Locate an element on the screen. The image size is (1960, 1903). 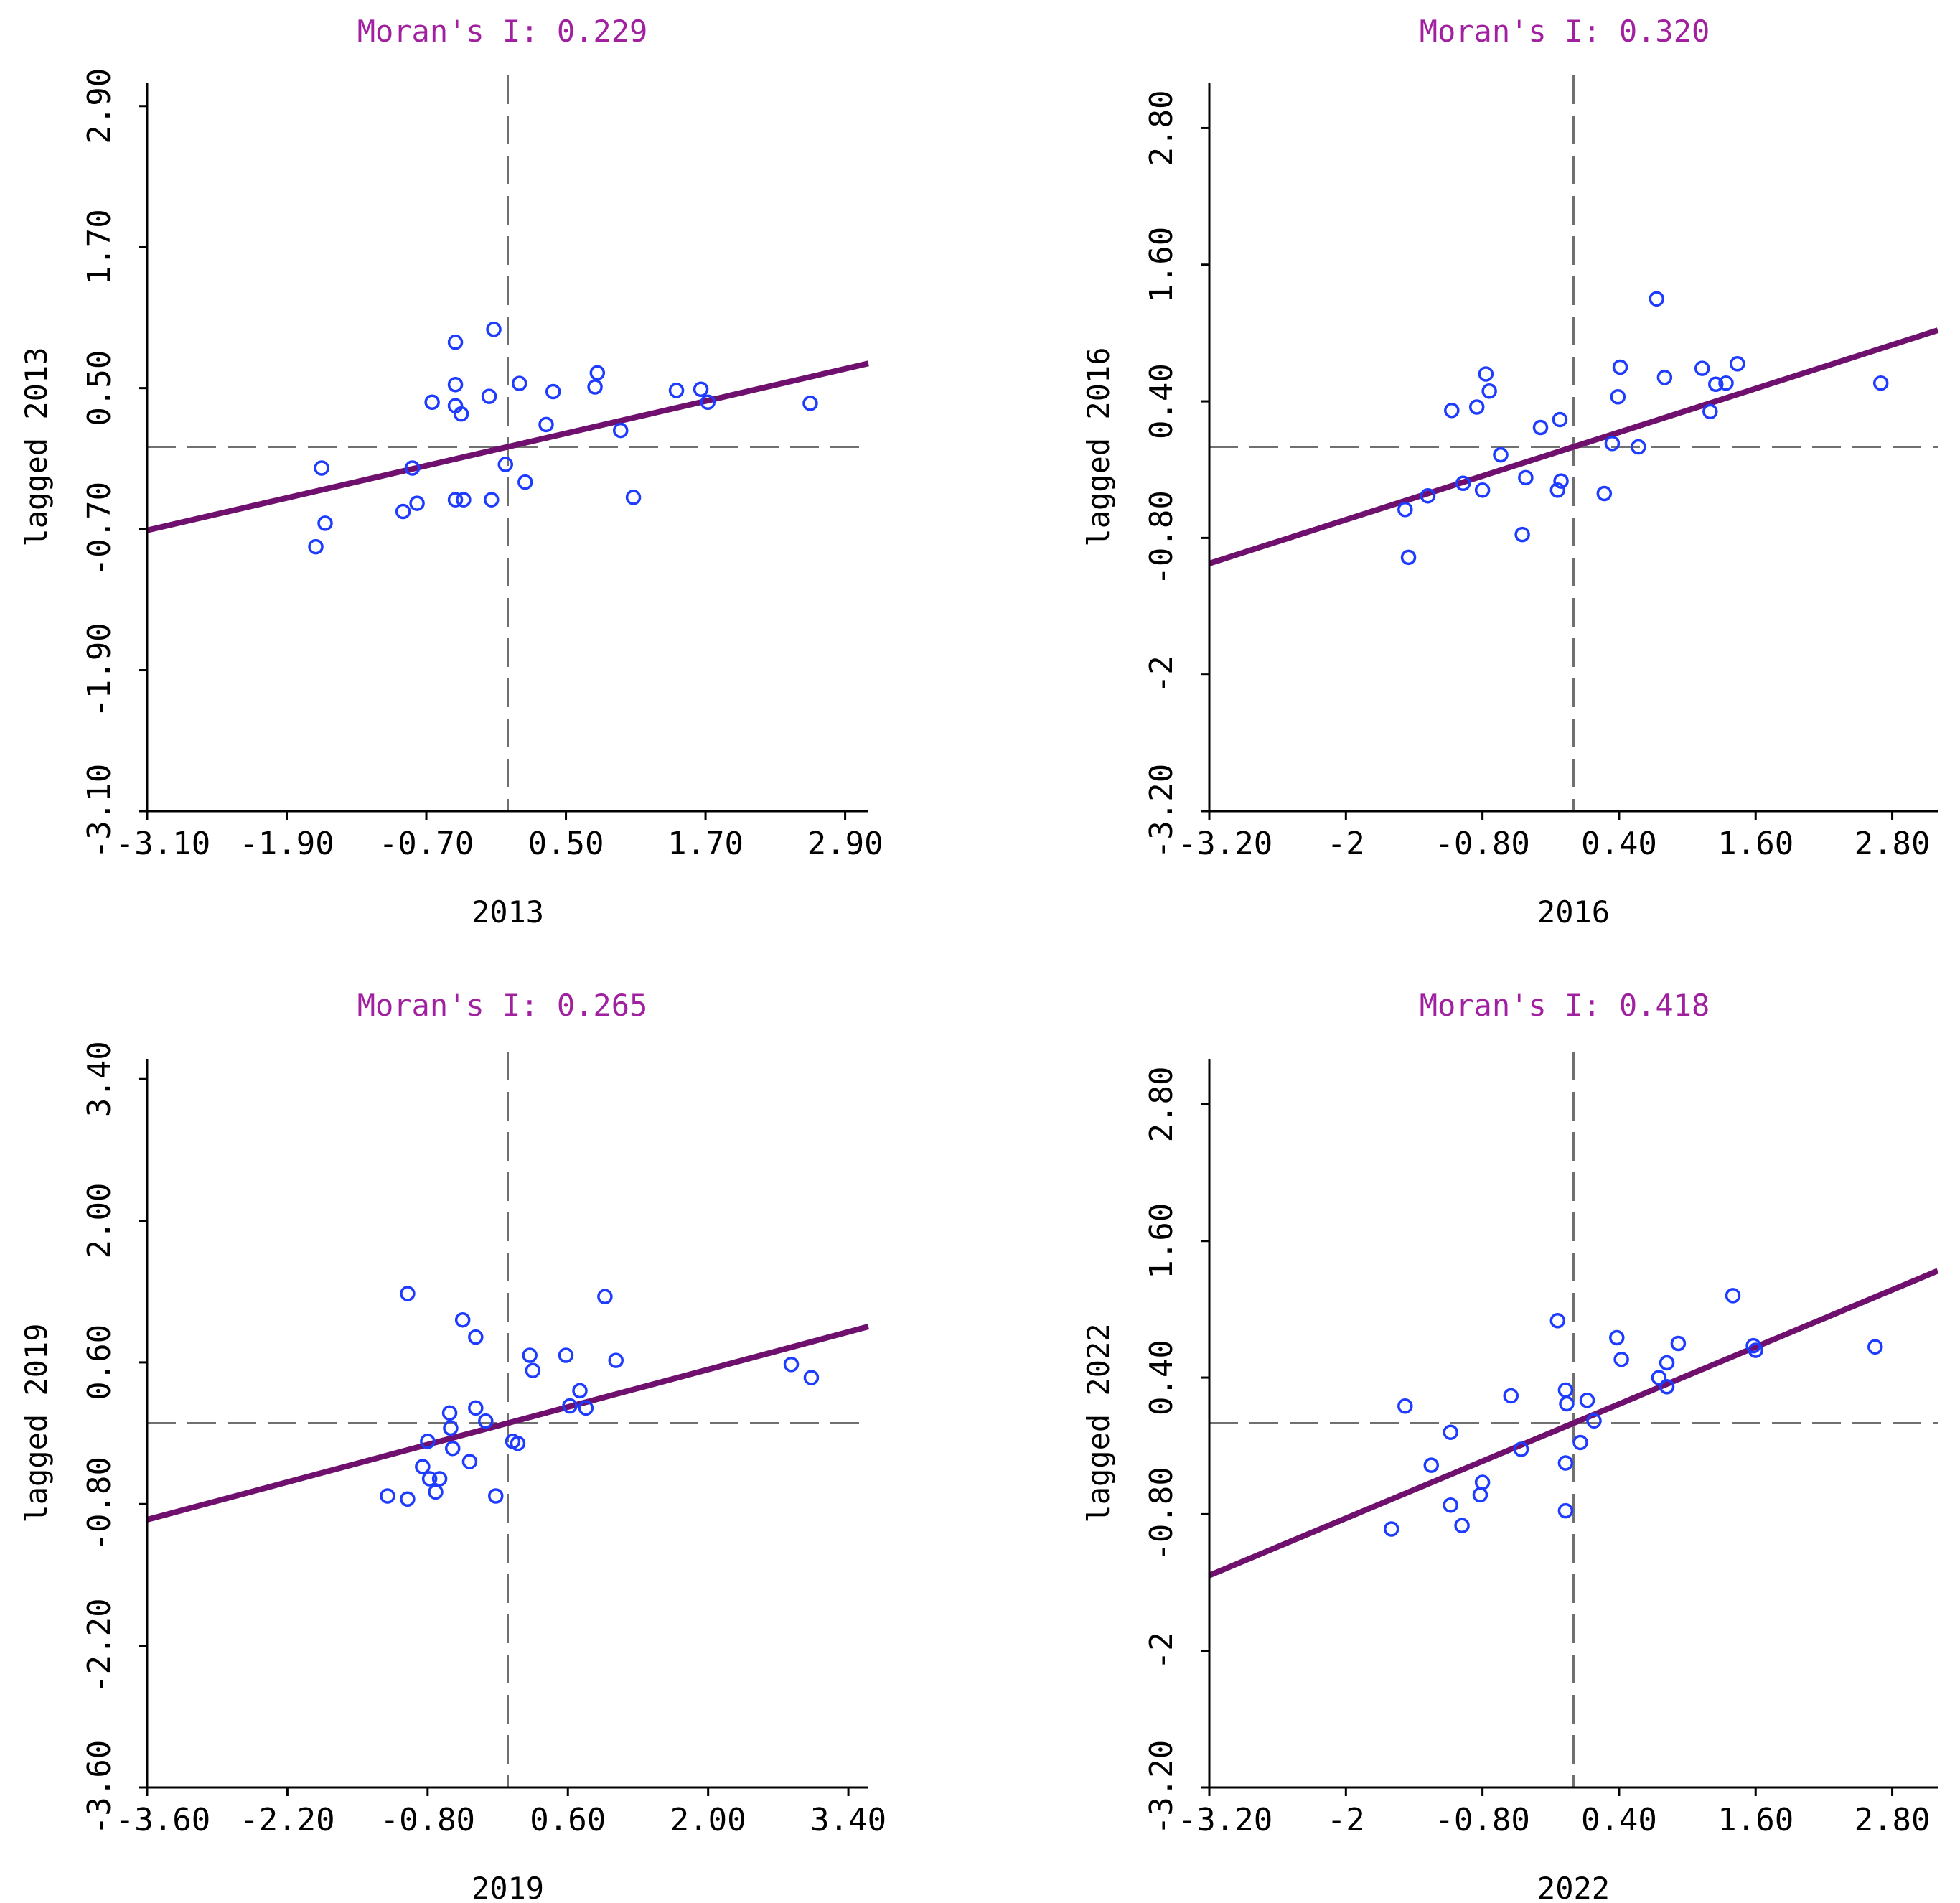
x-tick-label: -2 is located at coordinates (1346, 844).